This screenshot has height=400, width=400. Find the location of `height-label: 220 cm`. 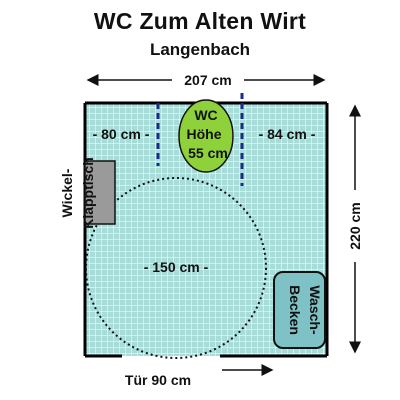

height-label: 220 cm is located at coordinates (355, 225).